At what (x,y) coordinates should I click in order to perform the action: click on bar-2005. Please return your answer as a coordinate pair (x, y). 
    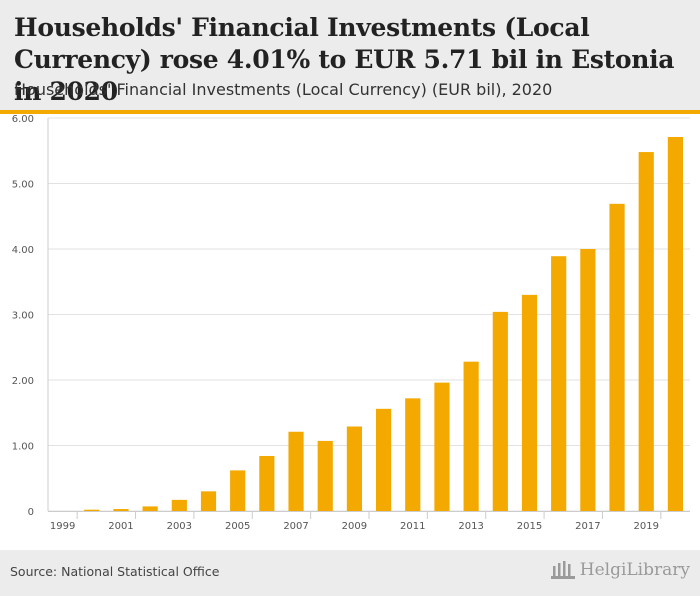
    Looking at the image, I should click on (238, 490).